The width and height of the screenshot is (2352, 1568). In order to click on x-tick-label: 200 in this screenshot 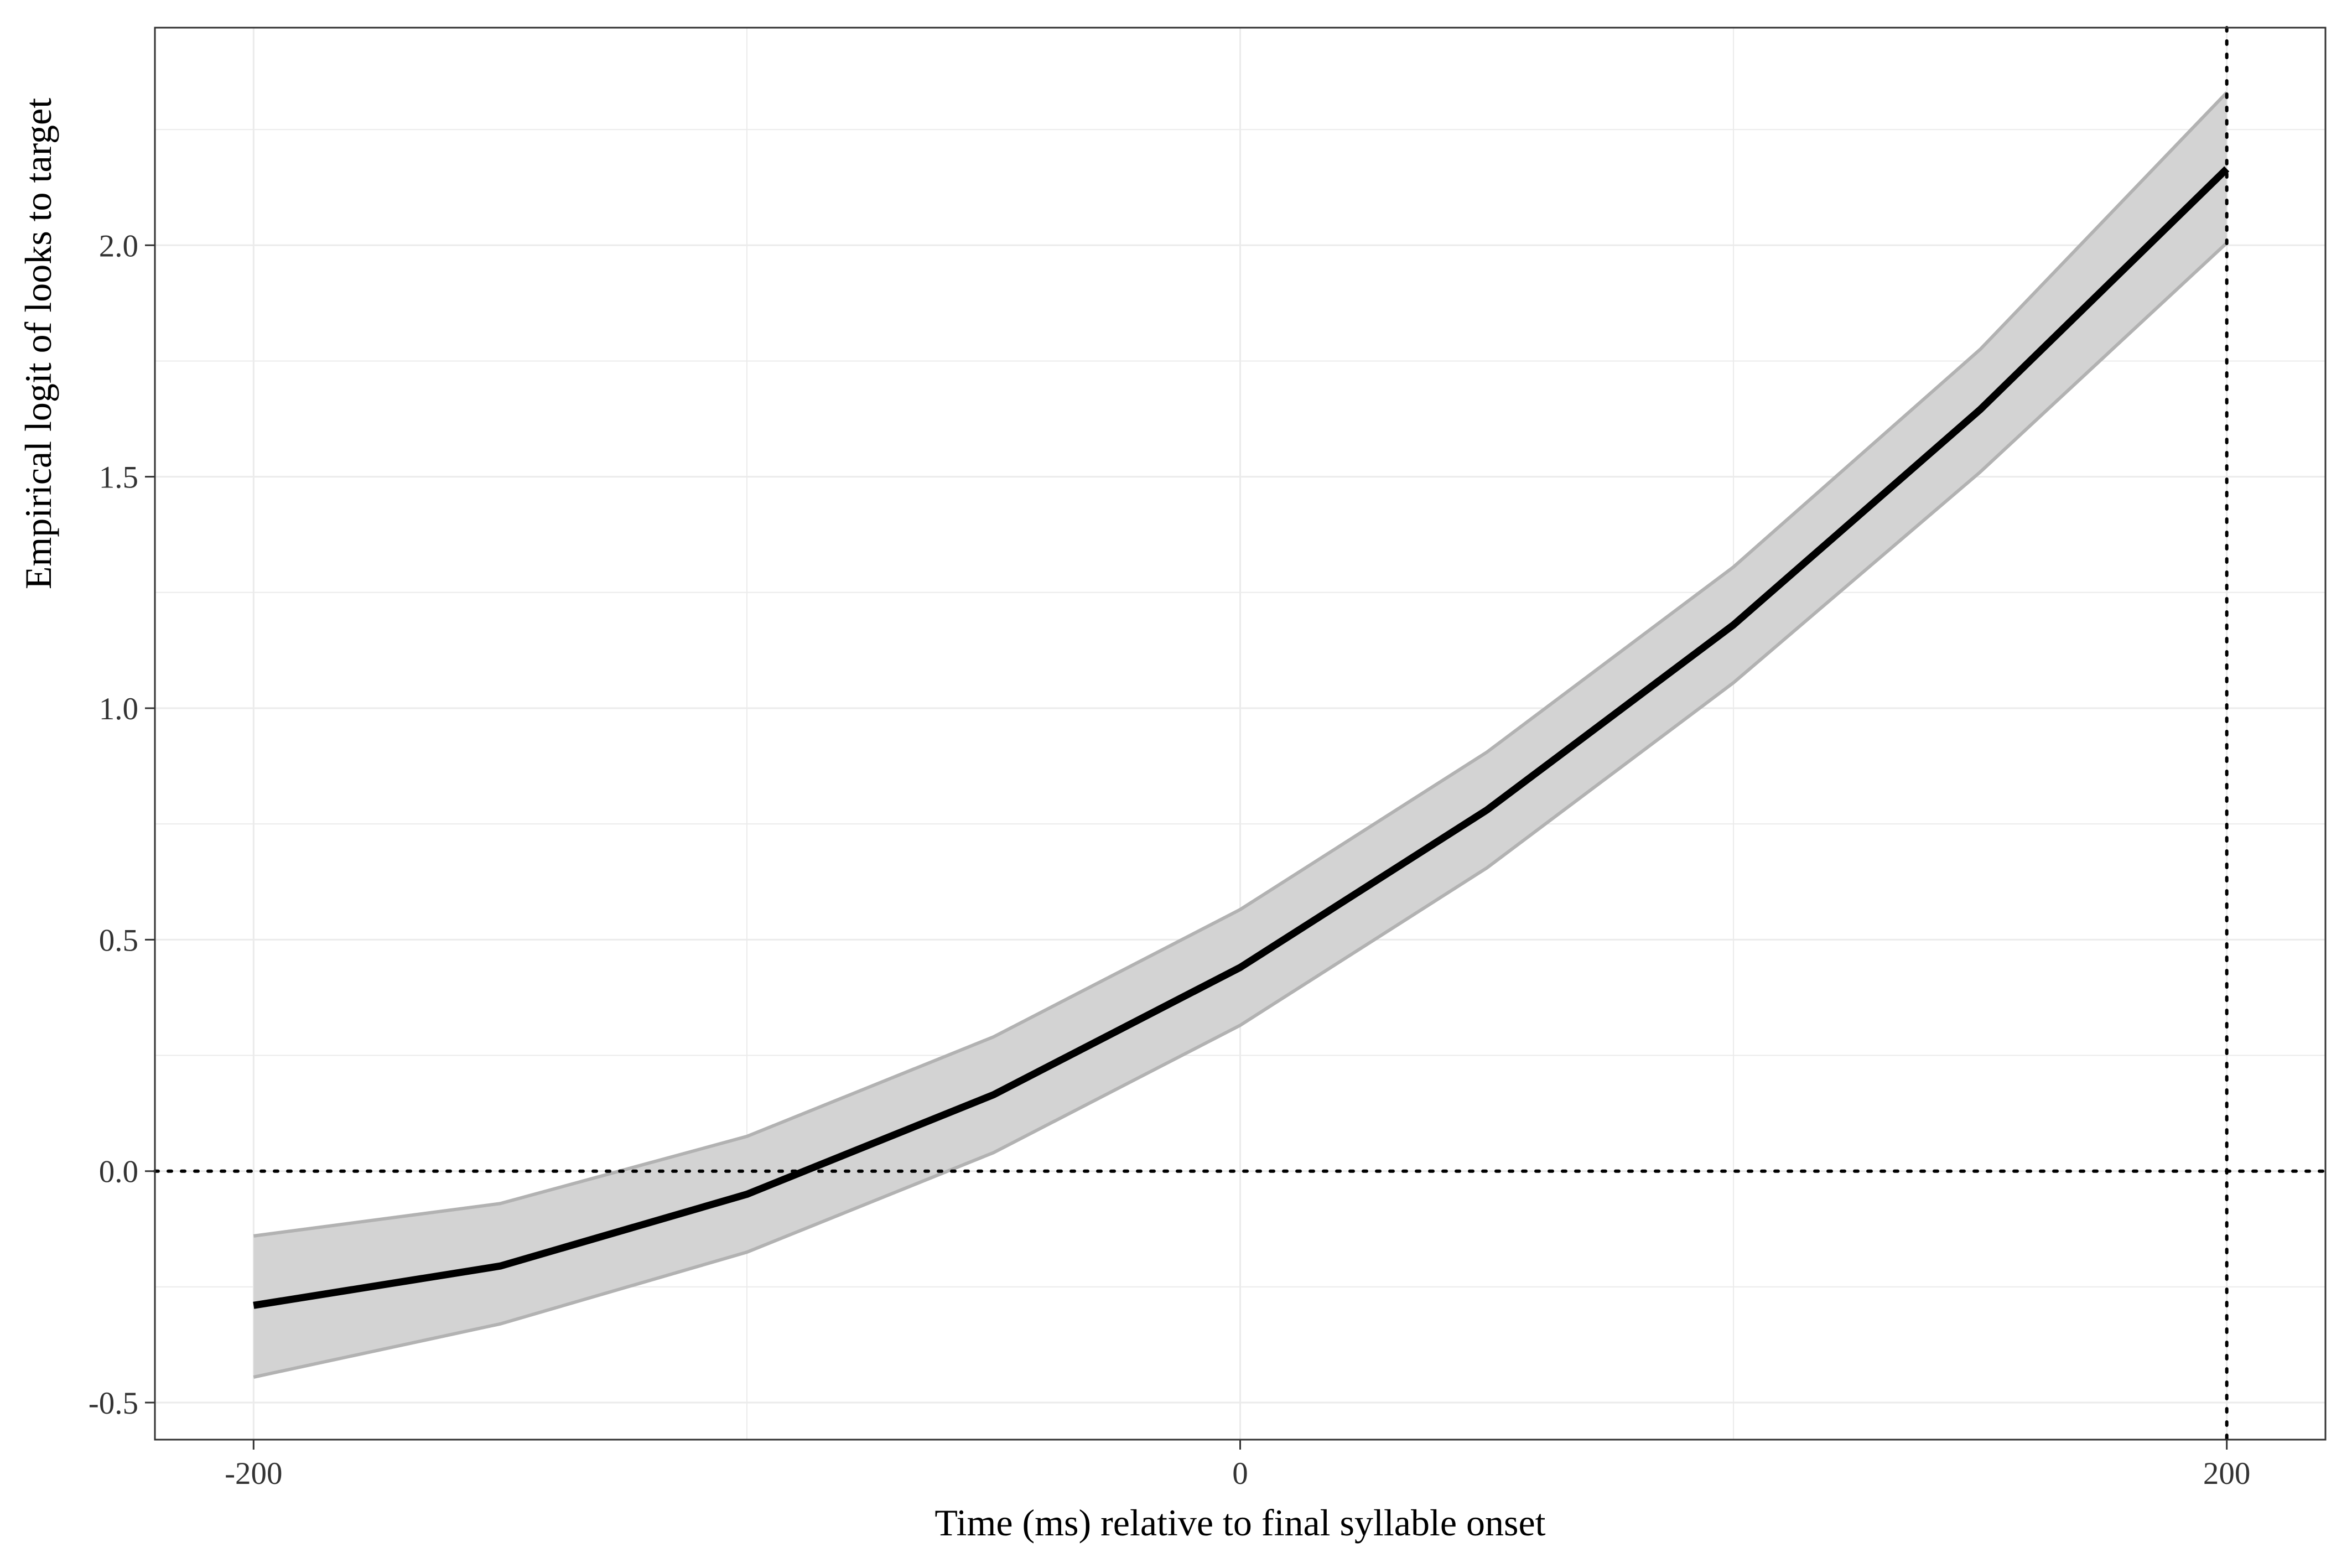, I will do `click(2227, 1474)`.